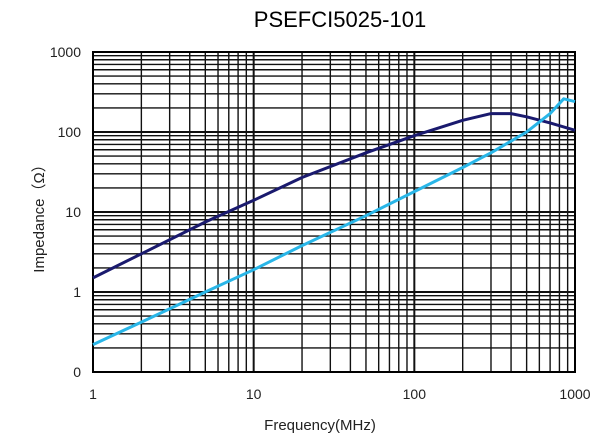 This screenshot has width=595, height=439. Describe the element at coordinates (320, 425) in the screenshot. I see `x-axis-label: Frequency(MHz)` at that location.